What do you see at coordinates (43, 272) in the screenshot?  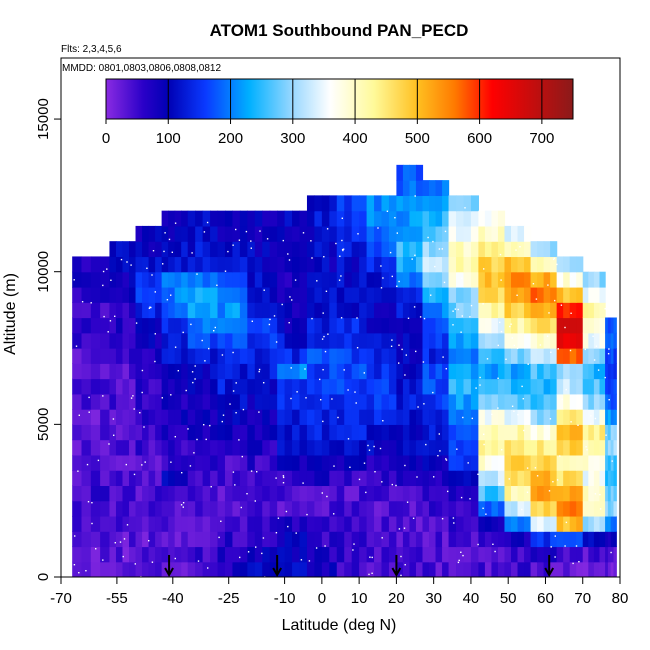 I see `y-tick-label: 10000` at bounding box center [43, 272].